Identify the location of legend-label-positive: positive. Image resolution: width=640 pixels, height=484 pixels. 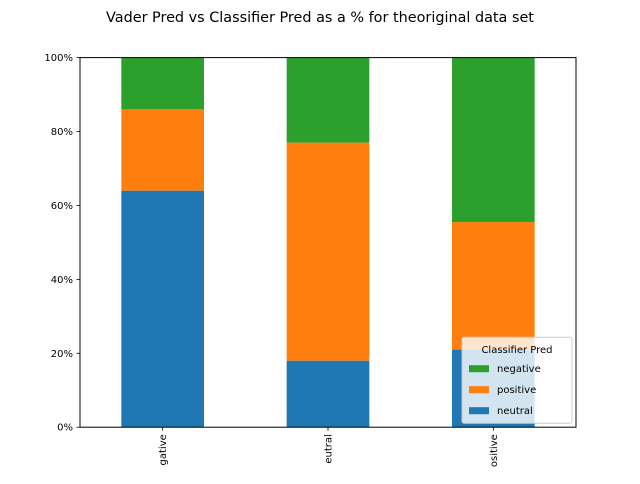
(516, 390).